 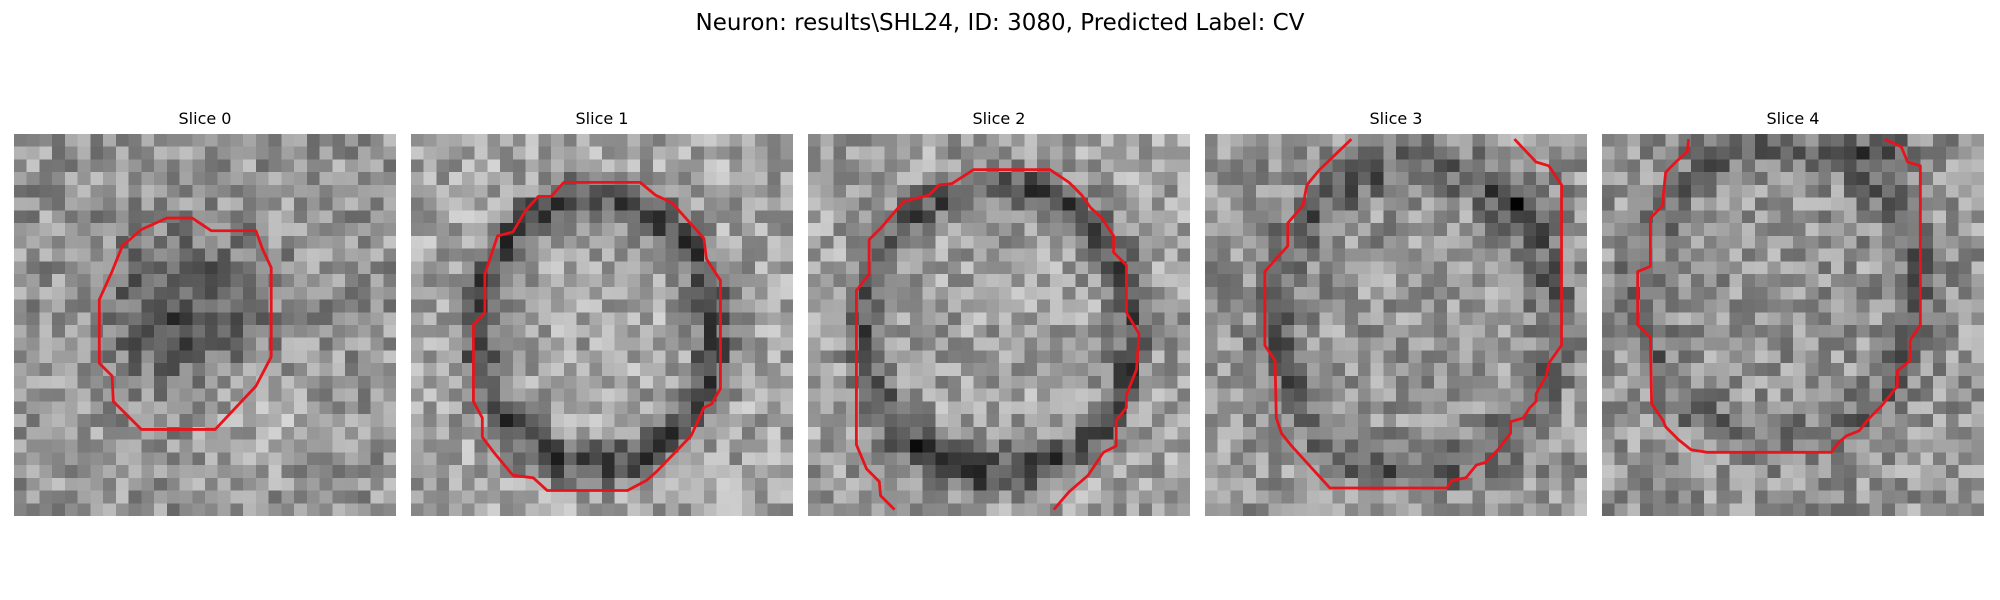 I want to click on slice-1-image, so click(x=602, y=325).